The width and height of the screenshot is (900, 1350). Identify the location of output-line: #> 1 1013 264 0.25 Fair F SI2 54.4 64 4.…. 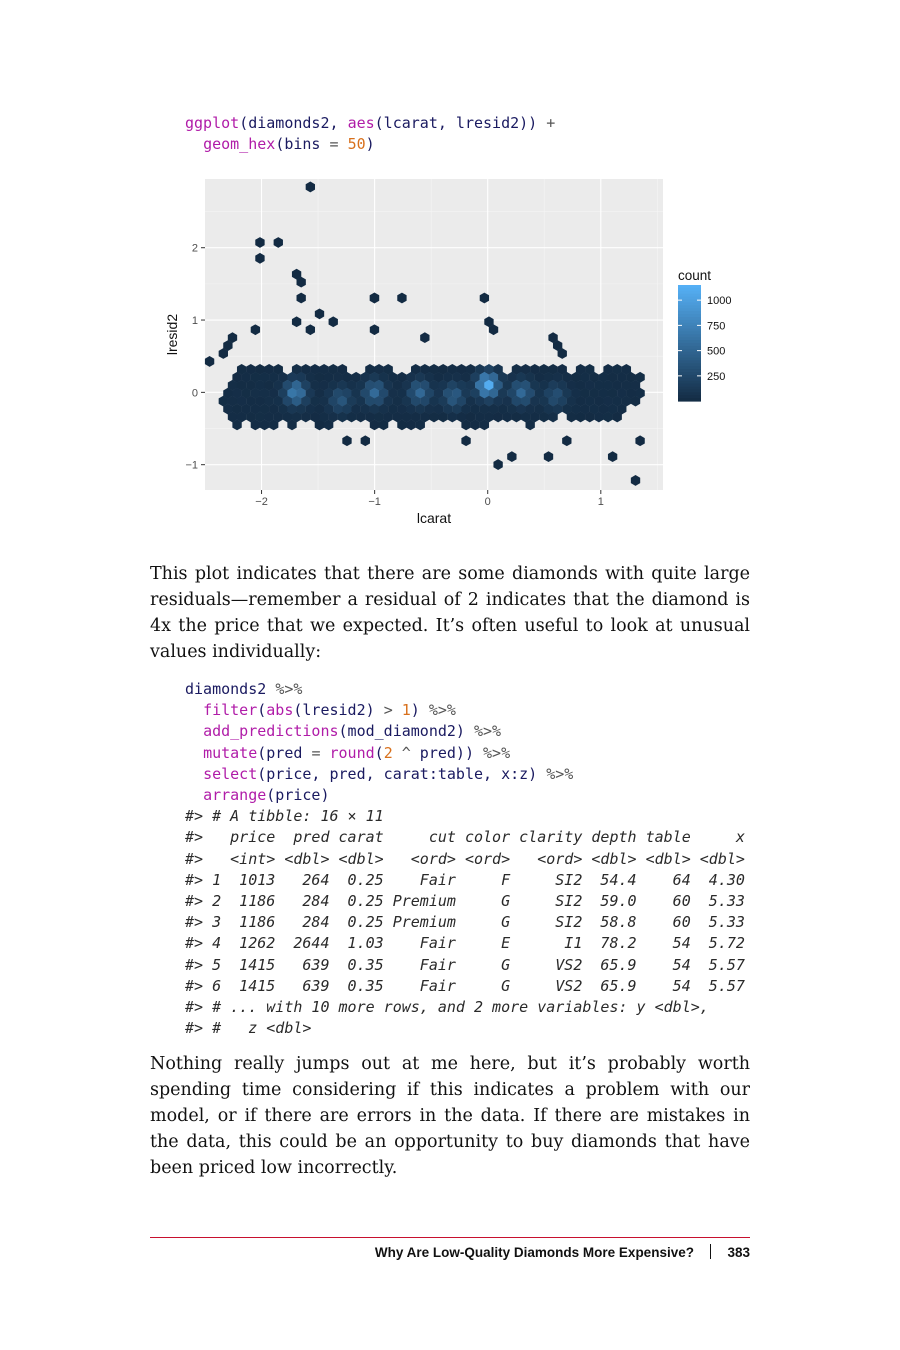
(465, 879).